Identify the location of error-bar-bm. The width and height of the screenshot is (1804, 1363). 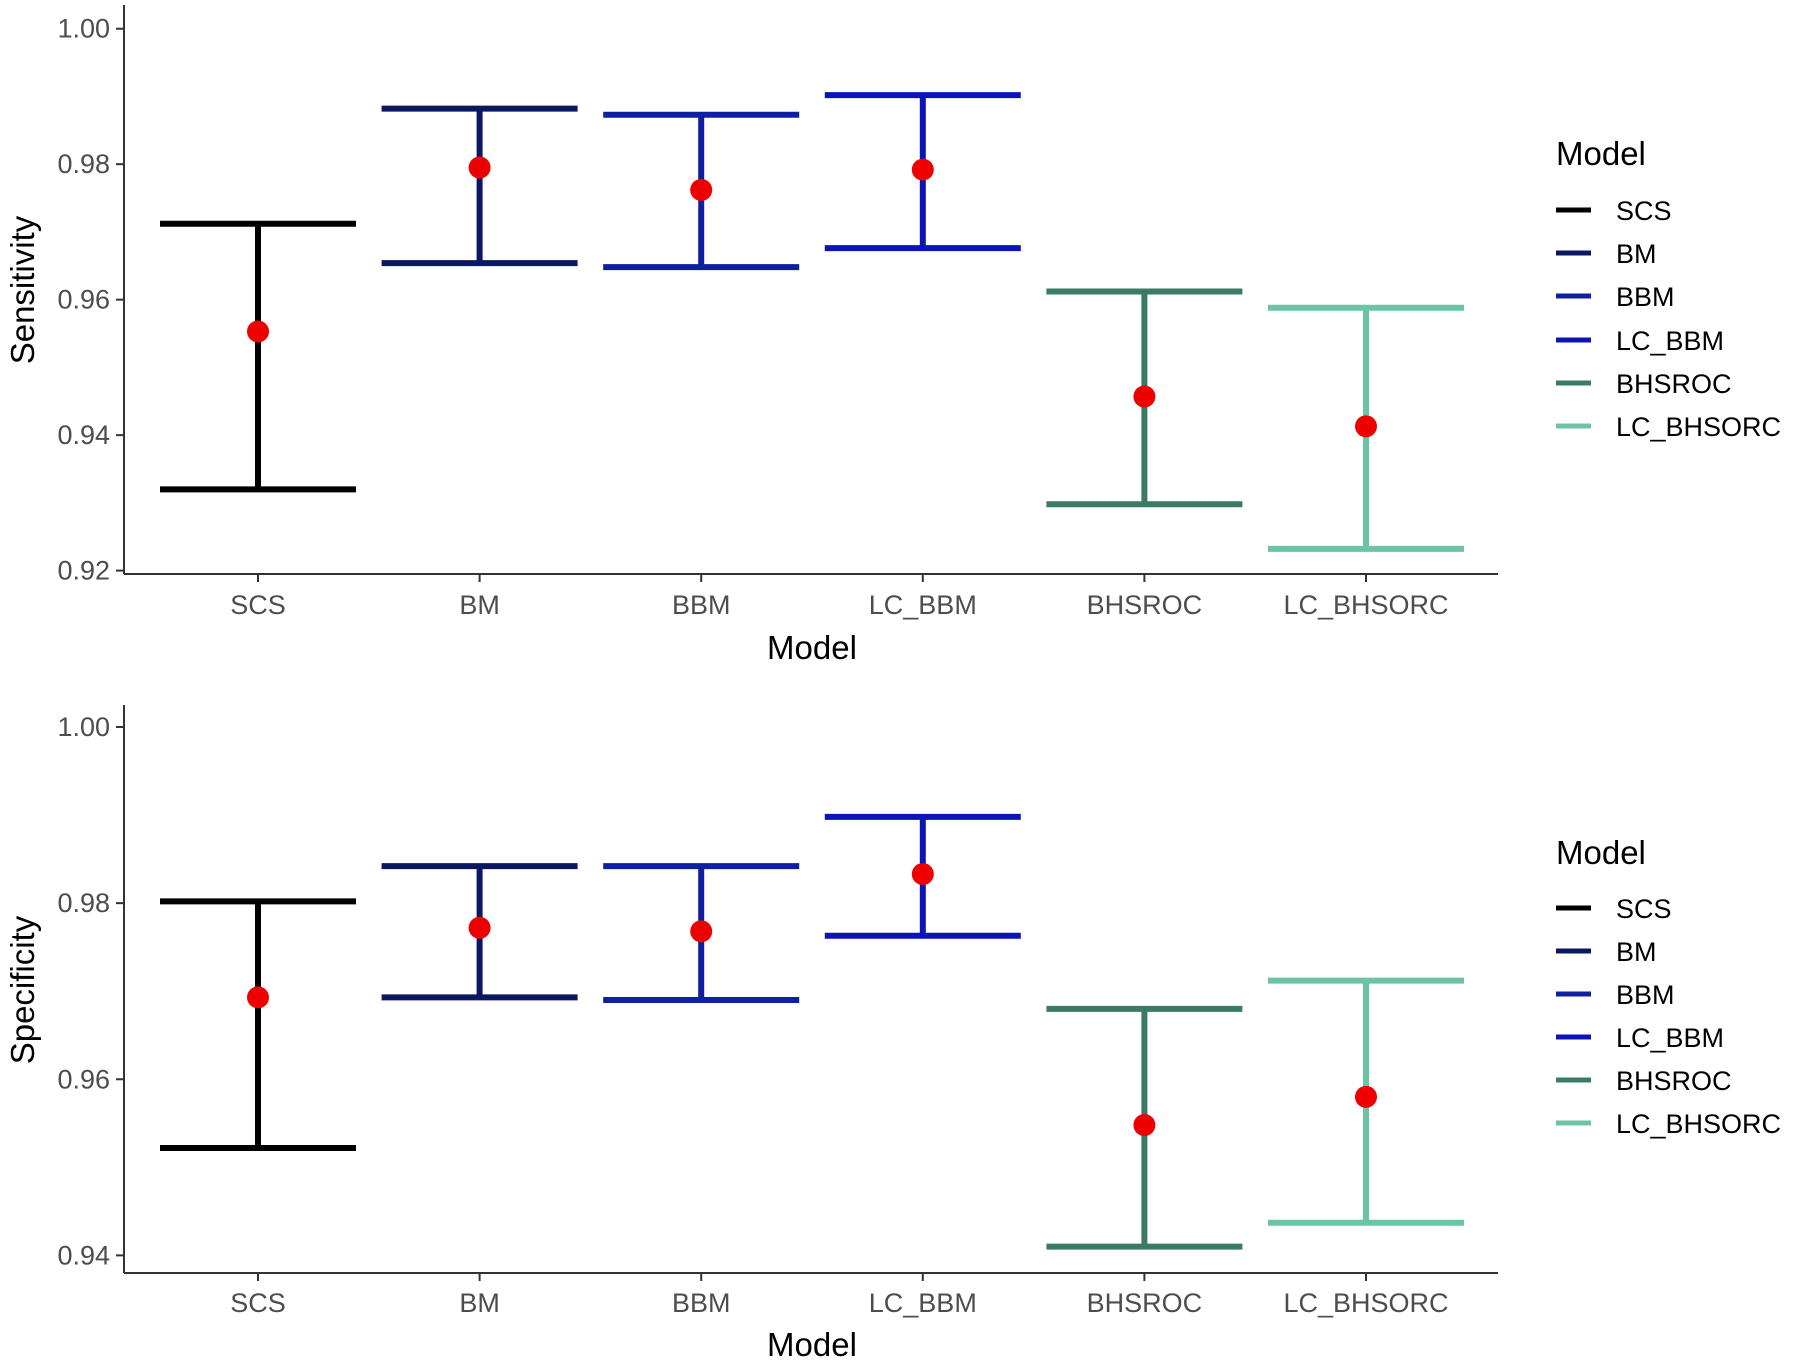
(479, 186).